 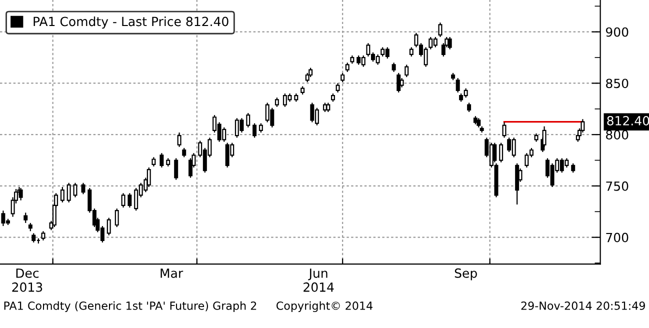 I want to click on x-tick-label: Mar, so click(x=172, y=273).